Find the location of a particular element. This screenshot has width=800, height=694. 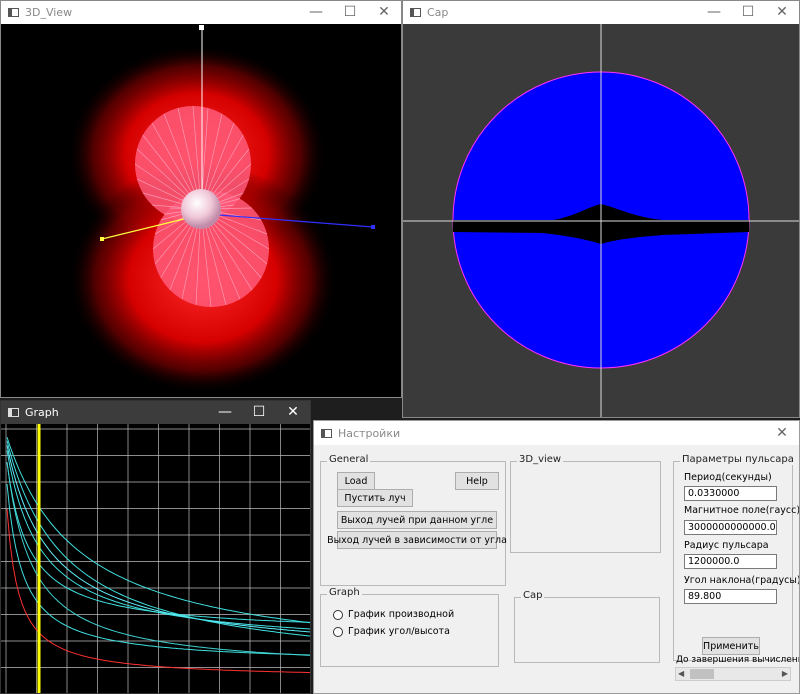

cap-group: Cap is located at coordinates (587, 626).